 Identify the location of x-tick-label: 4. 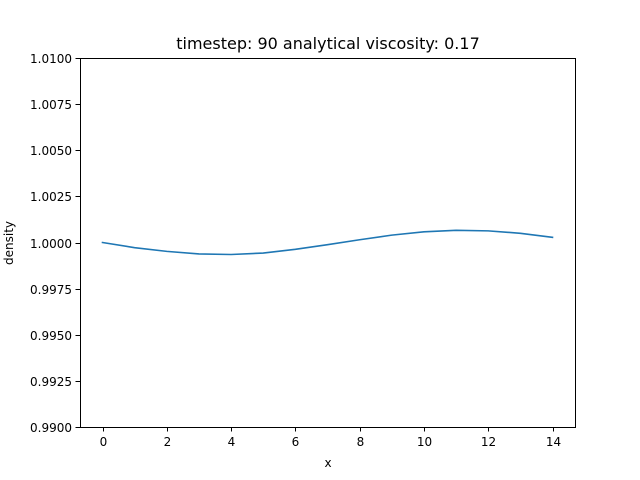
(232, 442).